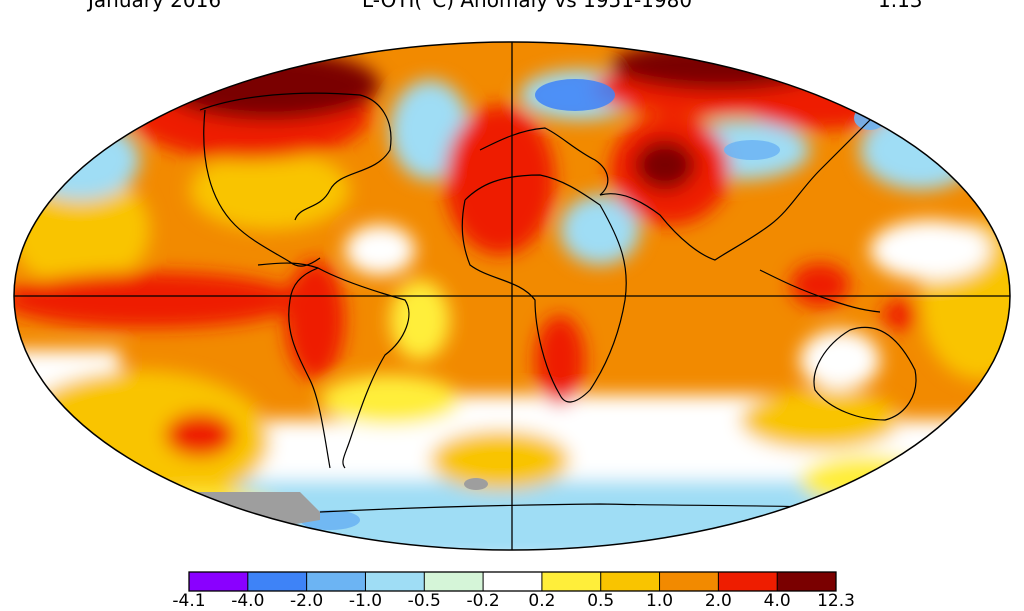 Image resolution: width=1024 pixels, height=611 pixels. What do you see at coordinates (189, 601) in the screenshot?
I see `colorbar-tick-label: -4.1` at bounding box center [189, 601].